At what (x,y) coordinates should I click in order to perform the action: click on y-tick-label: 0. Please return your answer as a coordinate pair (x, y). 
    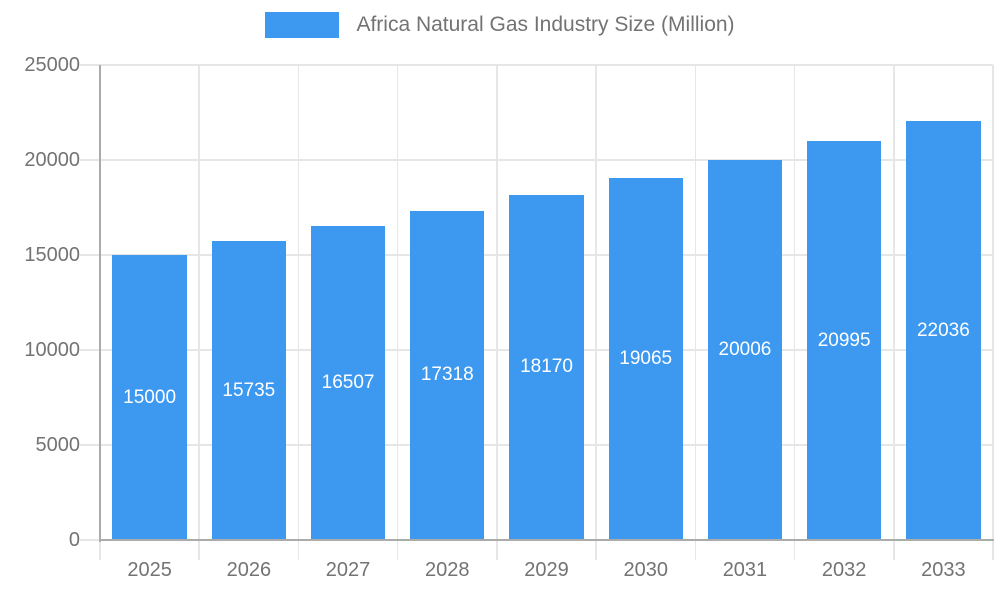
    Looking at the image, I should click on (74, 540).